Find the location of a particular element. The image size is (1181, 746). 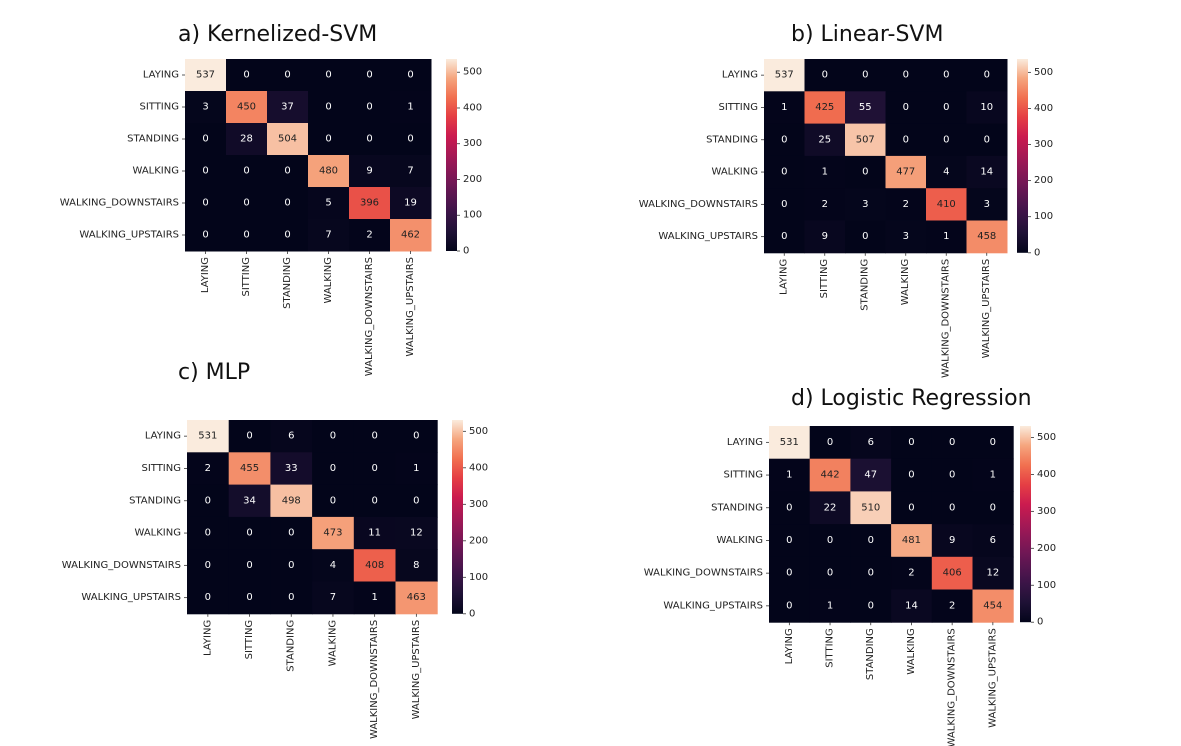

heatmap-cell-label-5-2: 0 is located at coordinates (291, 597).